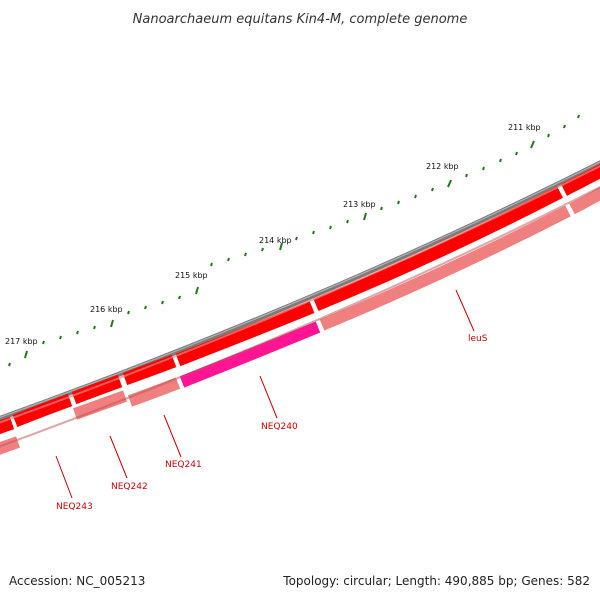  What do you see at coordinates (64, 477) in the screenshot?
I see `leader-neq243` at bounding box center [64, 477].